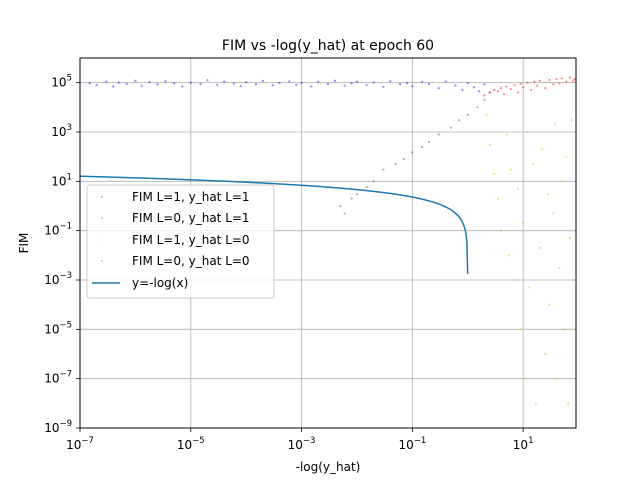 The height and width of the screenshot is (480, 640). I want to click on legend-entry: FIM L=0, y_hat L=1, so click(175, 218).